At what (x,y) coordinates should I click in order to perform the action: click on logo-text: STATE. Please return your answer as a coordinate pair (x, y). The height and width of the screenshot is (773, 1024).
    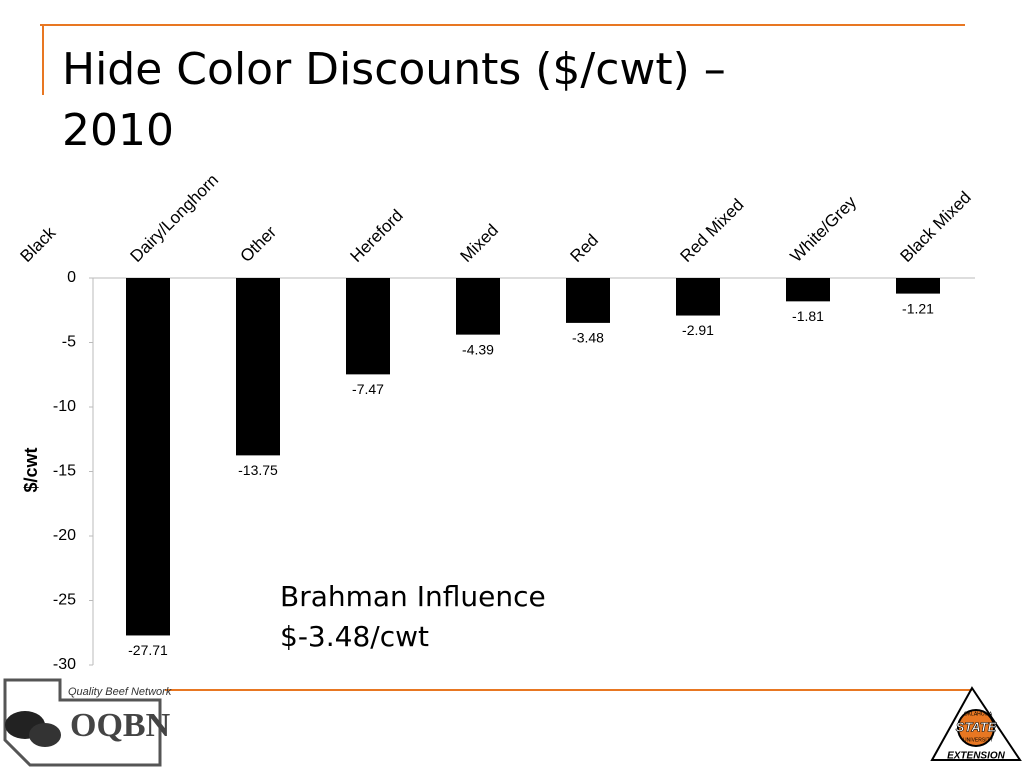
    Looking at the image, I should click on (976, 726).